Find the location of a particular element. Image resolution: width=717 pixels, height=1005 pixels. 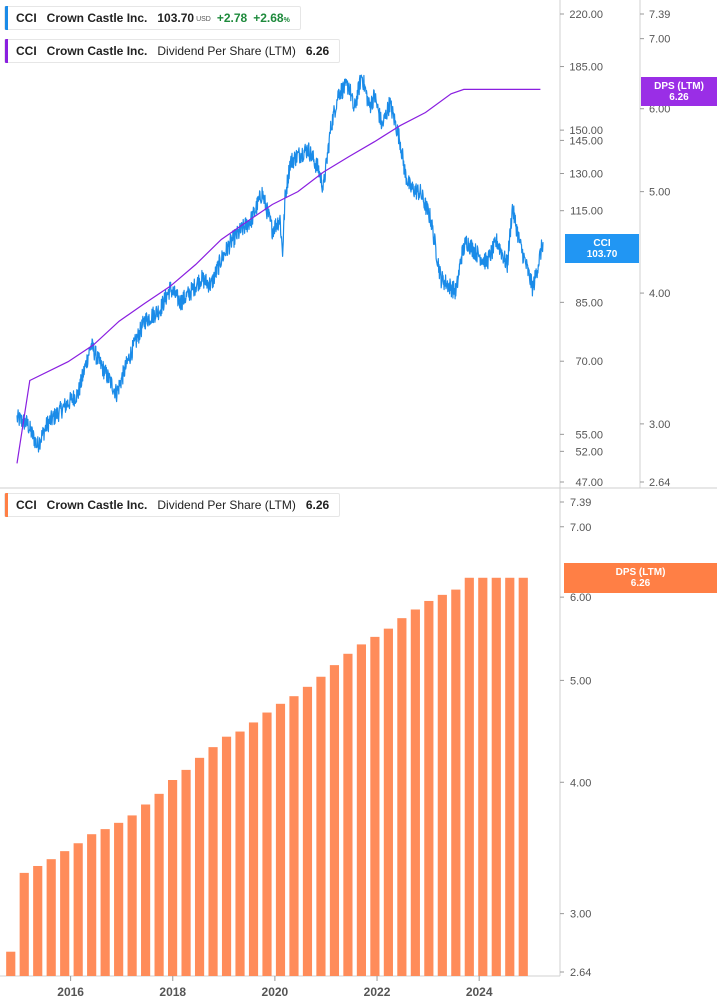

bar-axis-label-2: 6.00 is located at coordinates (580, 598).